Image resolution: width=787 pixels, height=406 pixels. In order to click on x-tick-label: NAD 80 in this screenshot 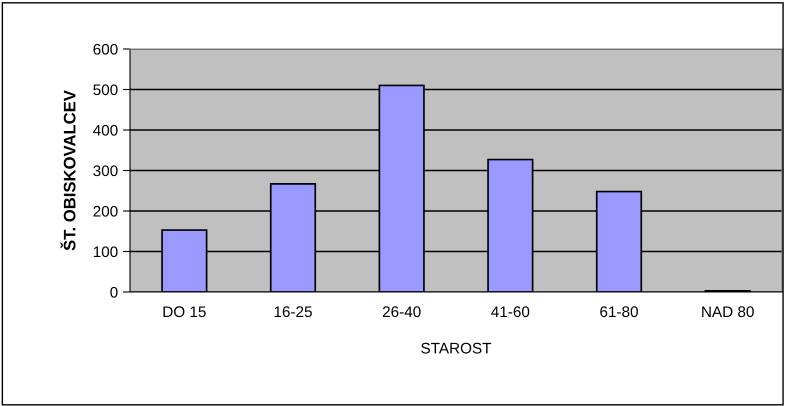, I will do `click(728, 312)`.